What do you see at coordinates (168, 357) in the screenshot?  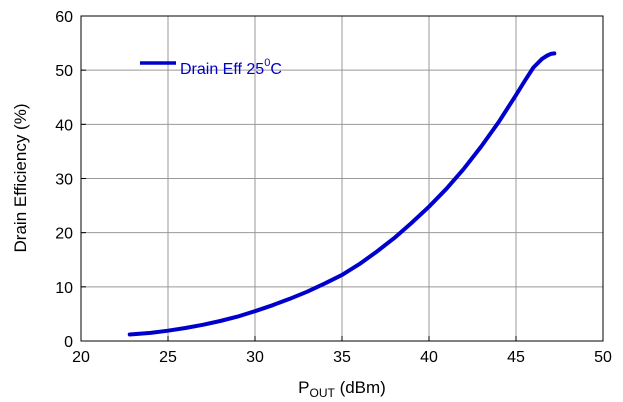 I see `x-tick-label: 25` at bounding box center [168, 357].